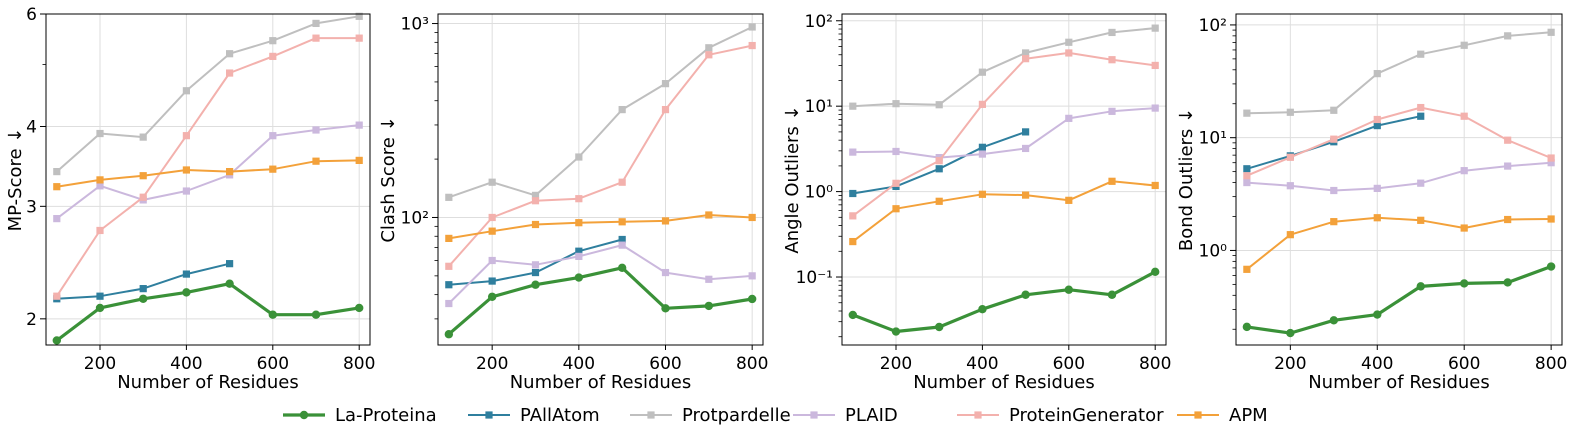  Describe the element at coordinates (1399, 177) in the screenshot. I see `series-plaid` at that location.